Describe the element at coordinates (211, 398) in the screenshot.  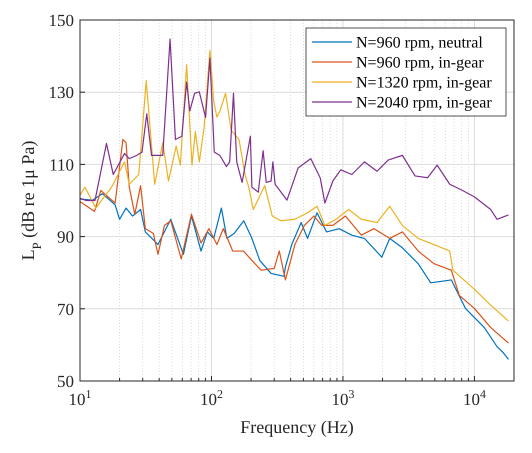
I see `x-tick-label: 10$^{2}$` at that location.